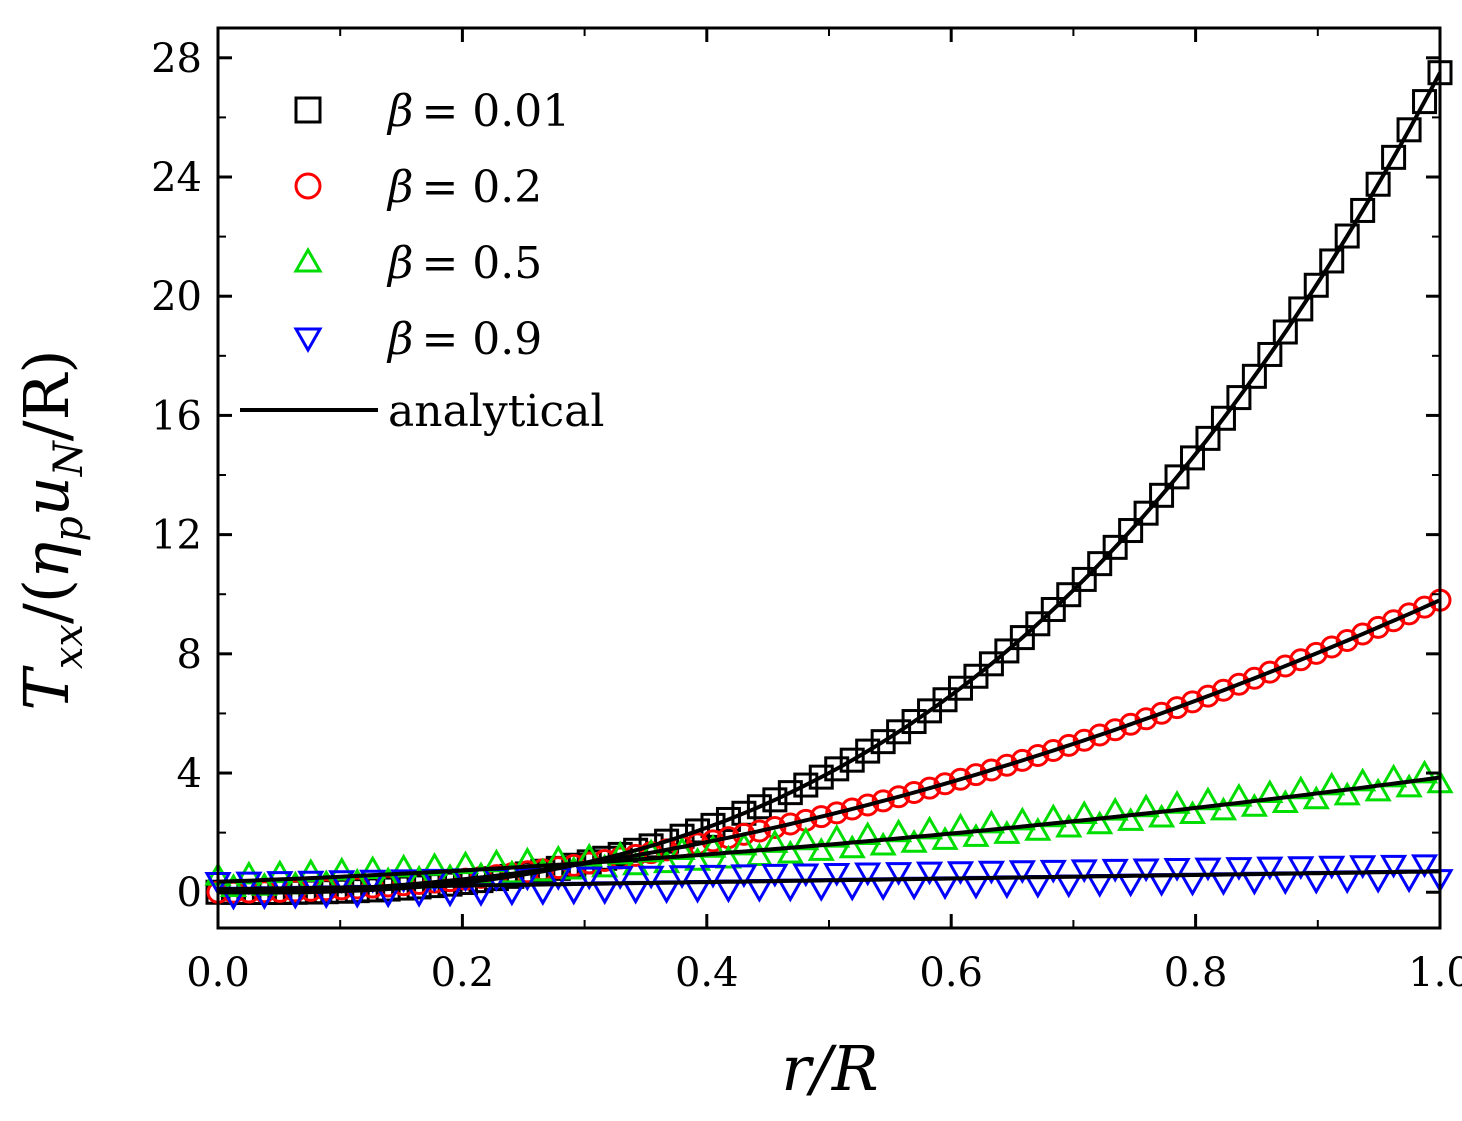 The height and width of the screenshot is (1121, 1462). What do you see at coordinates (496, 411) in the screenshot?
I see `legend-label-analytical: analytical` at bounding box center [496, 411].